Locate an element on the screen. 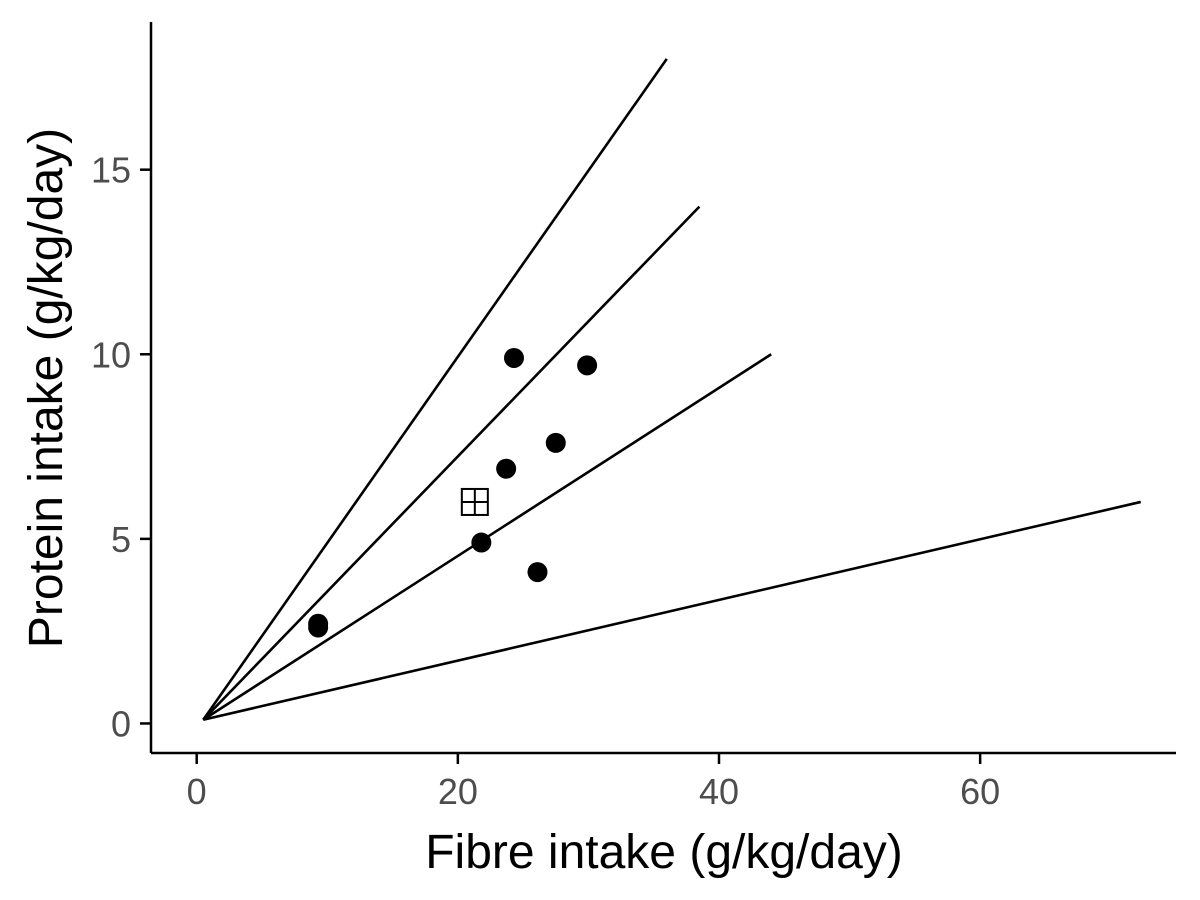 The width and height of the screenshot is (1200, 900). x-tick-label: 0 is located at coordinates (197, 791).